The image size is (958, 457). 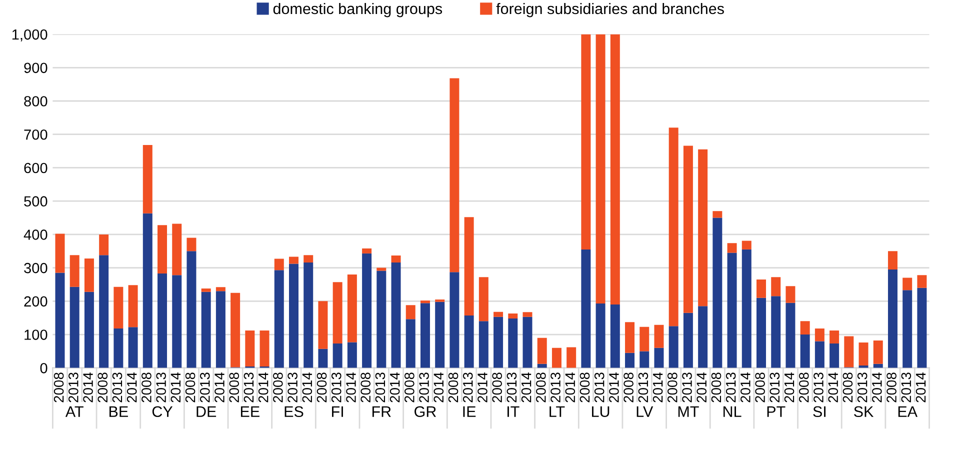 What do you see at coordinates (36, 301) in the screenshot?
I see `y-tick-label: 200` at bounding box center [36, 301].